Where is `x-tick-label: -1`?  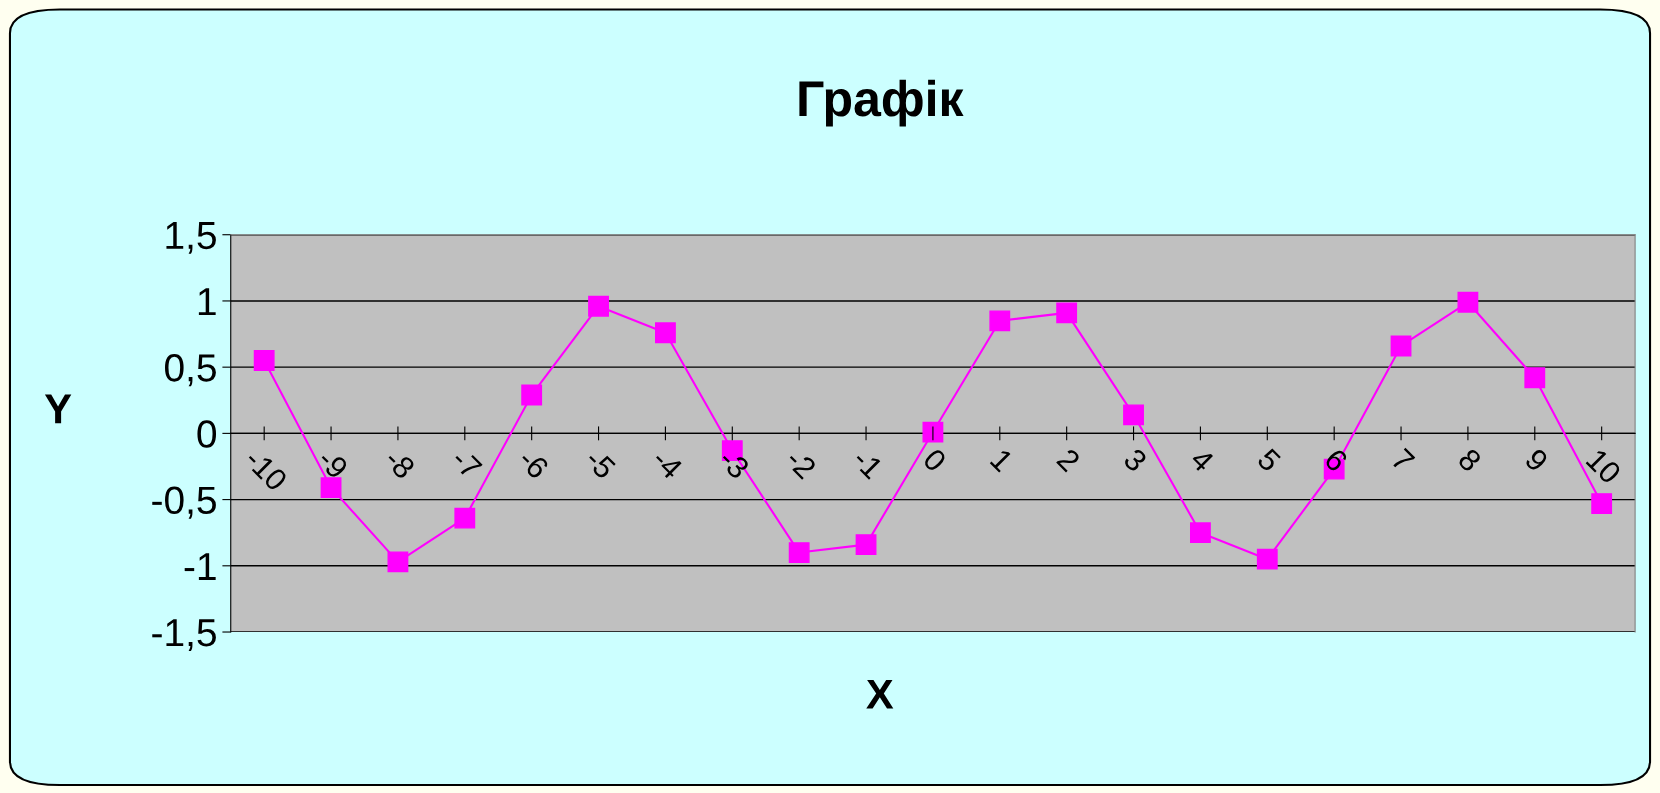 x-tick-label: -1 is located at coordinates (867, 463).